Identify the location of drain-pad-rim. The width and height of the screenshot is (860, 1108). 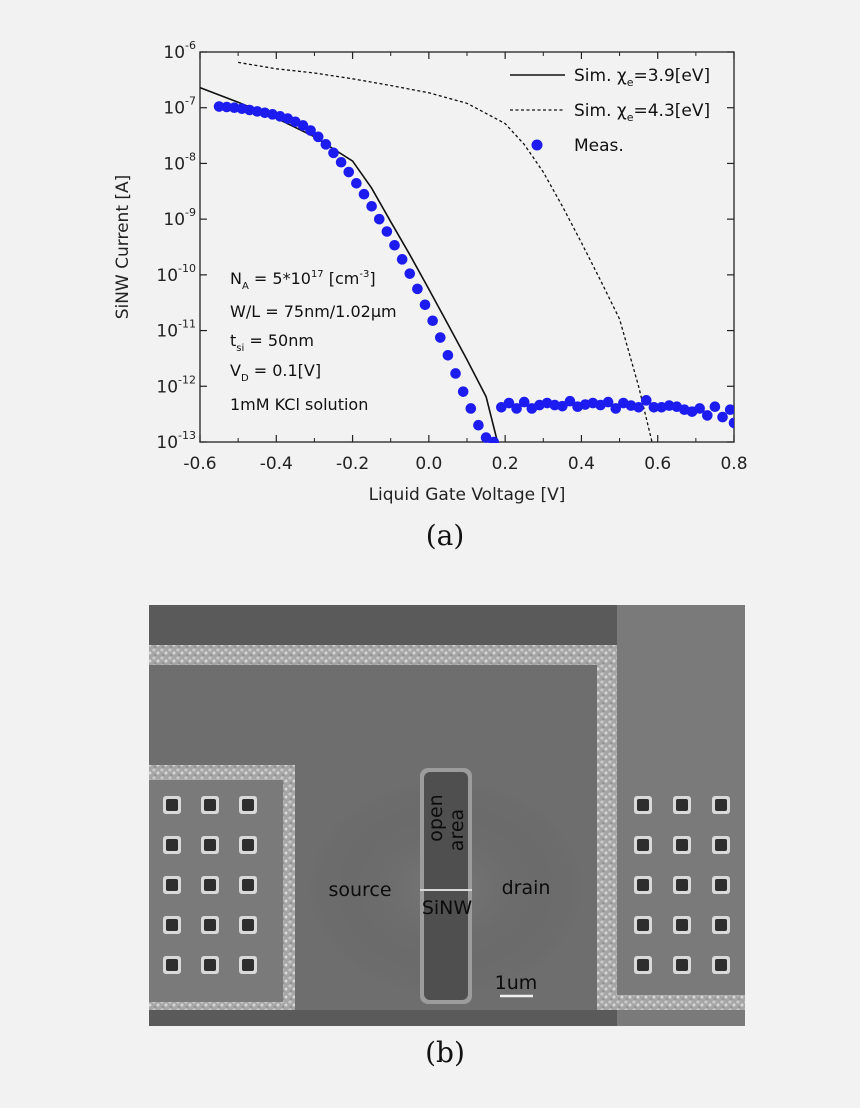
(681, 1002).